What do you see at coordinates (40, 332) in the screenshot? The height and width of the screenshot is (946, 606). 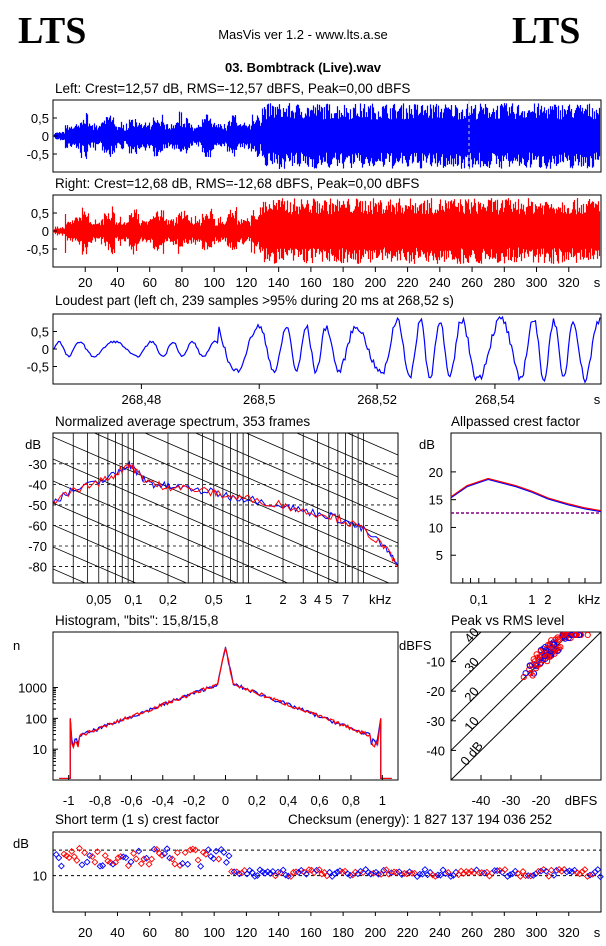 I see `loudest-ytick-label: 0,5` at bounding box center [40, 332].